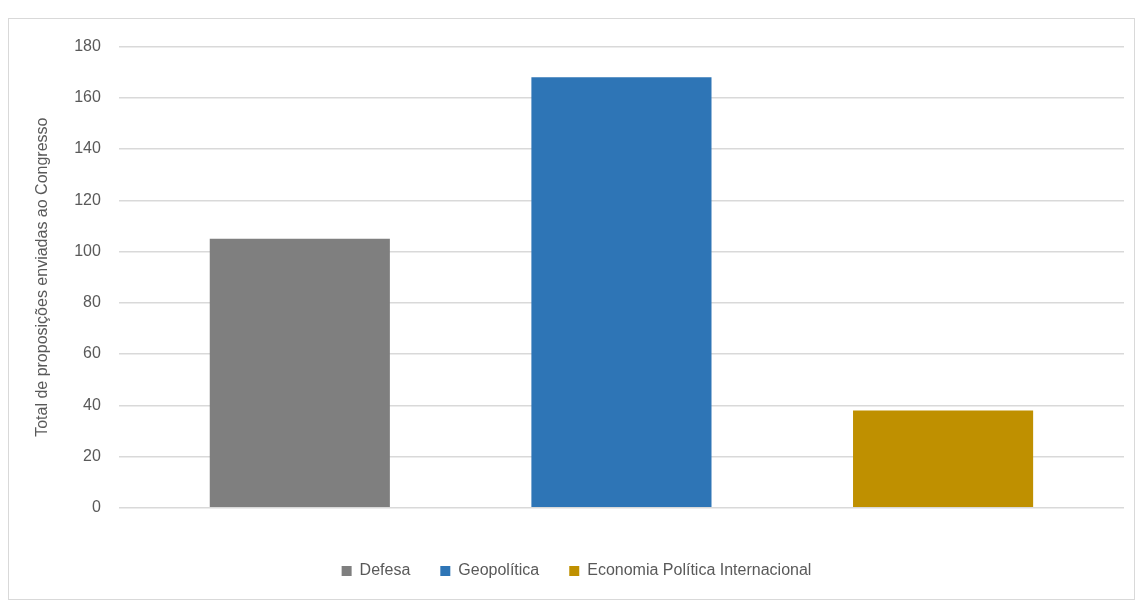 The width and height of the screenshot is (1143, 603). I want to click on y-tick-label: 80, so click(92, 302).